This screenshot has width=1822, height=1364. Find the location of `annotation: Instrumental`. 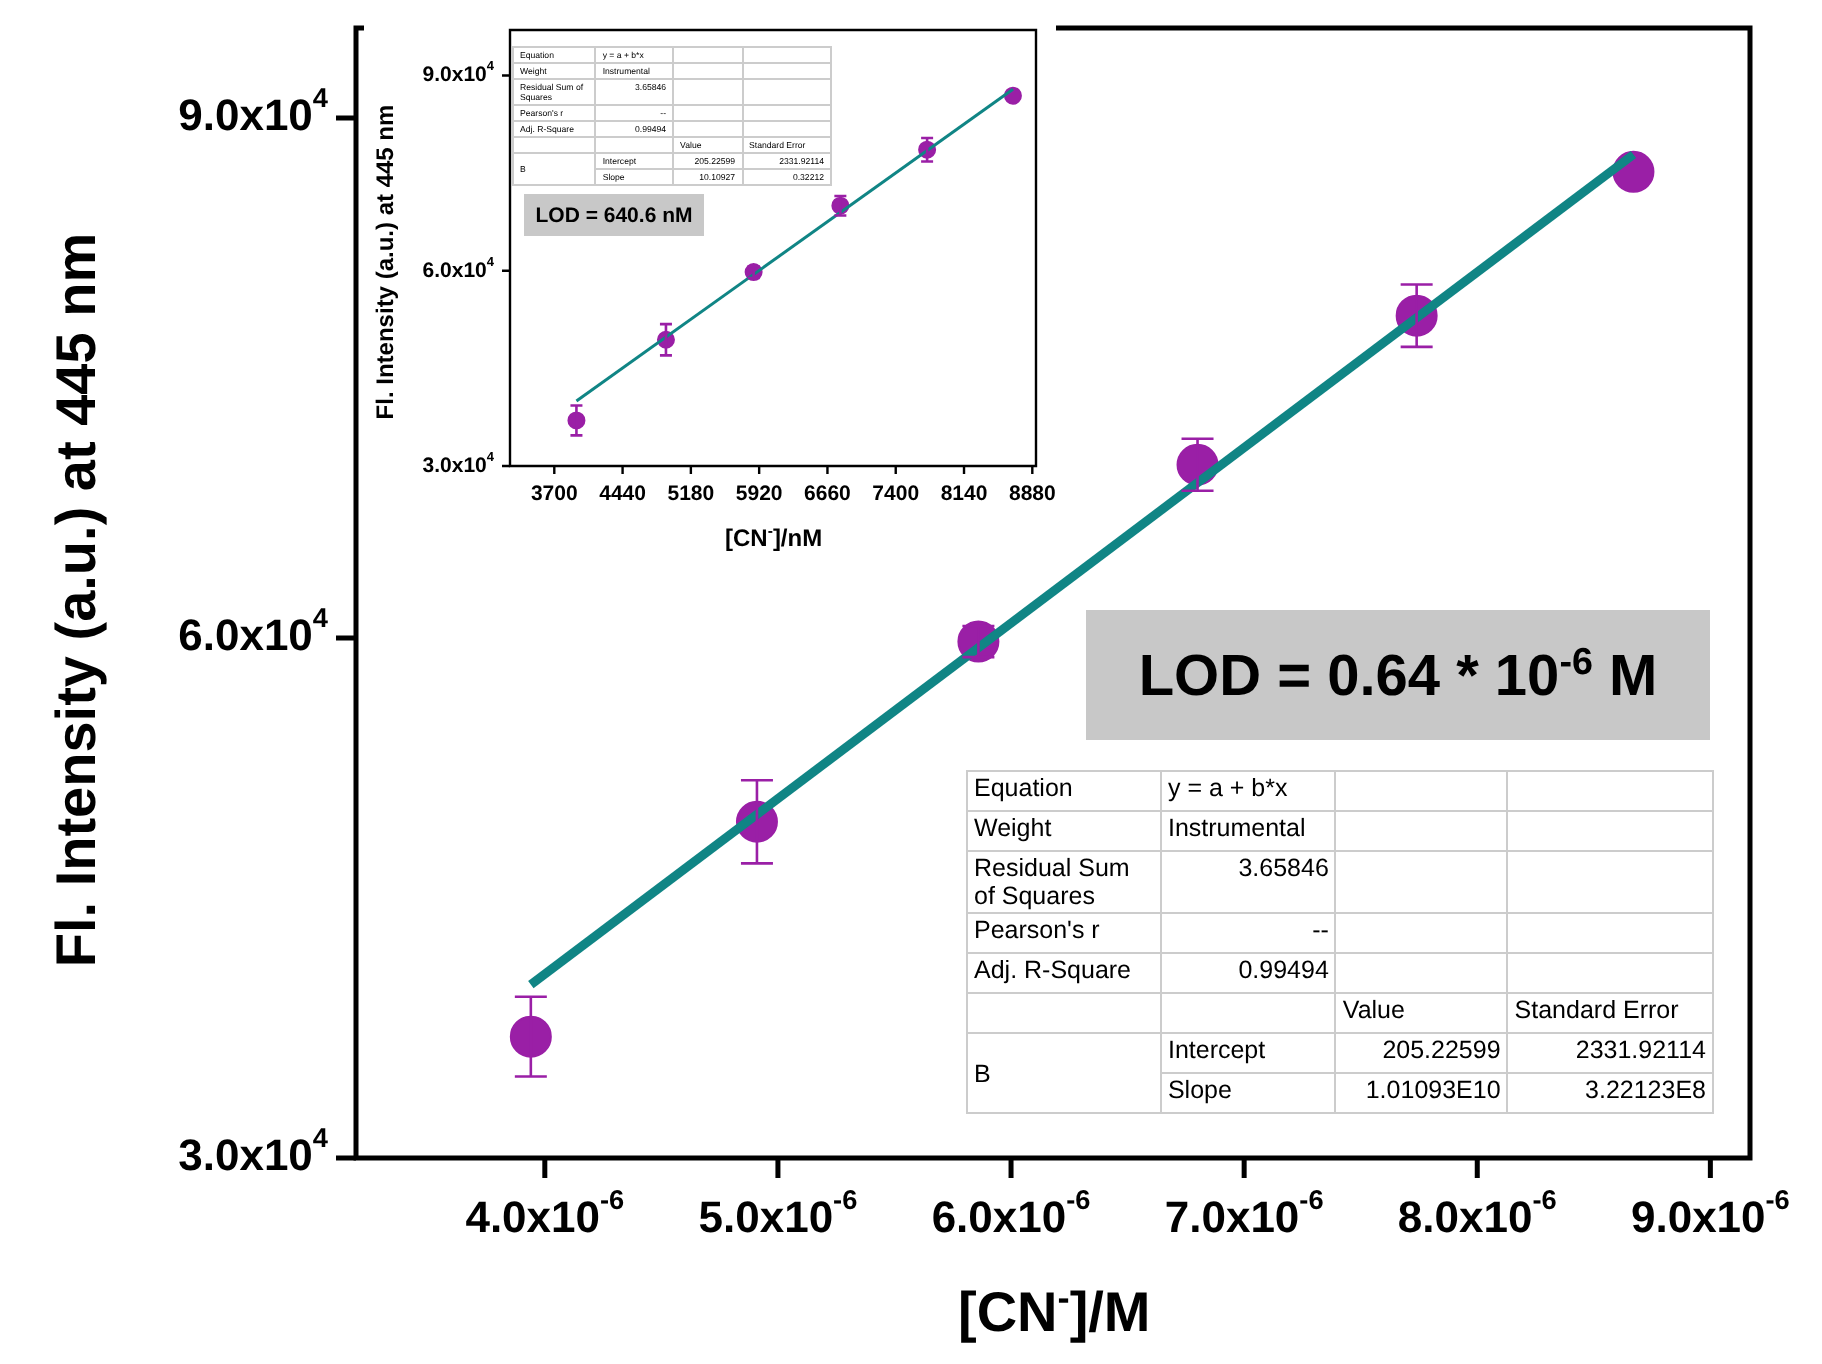

annotation: Instrumental is located at coordinates (1248, 831).